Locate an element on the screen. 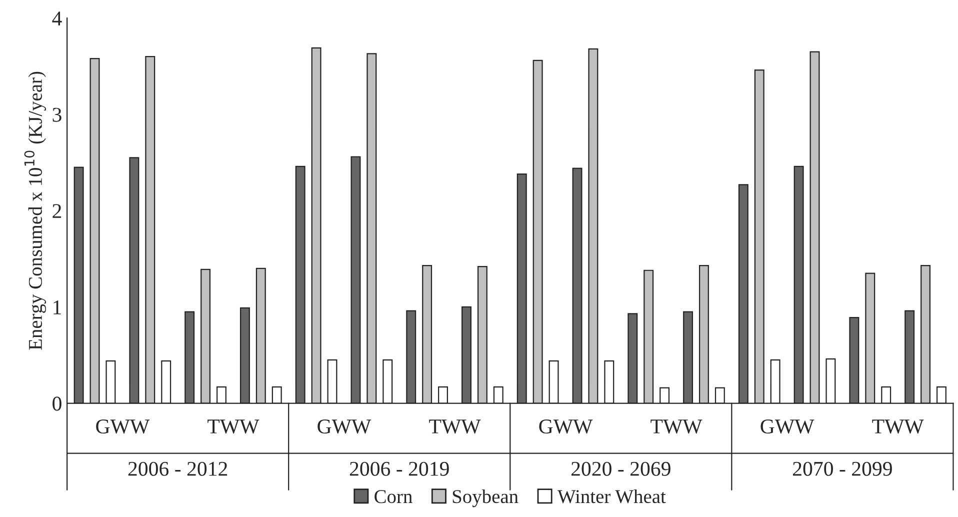 The width and height of the screenshot is (958, 517). y-tick-label: 2 is located at coordinates (57, 211).